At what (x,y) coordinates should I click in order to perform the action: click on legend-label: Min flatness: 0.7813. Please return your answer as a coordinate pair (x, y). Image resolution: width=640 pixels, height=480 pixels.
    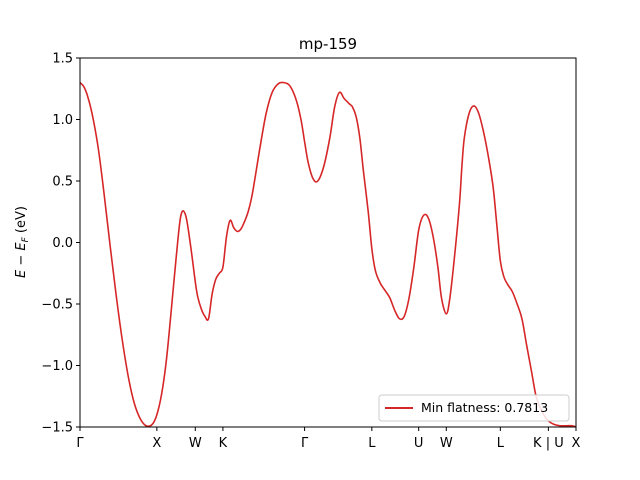
    Looking at the image, I should click on (484, 407).